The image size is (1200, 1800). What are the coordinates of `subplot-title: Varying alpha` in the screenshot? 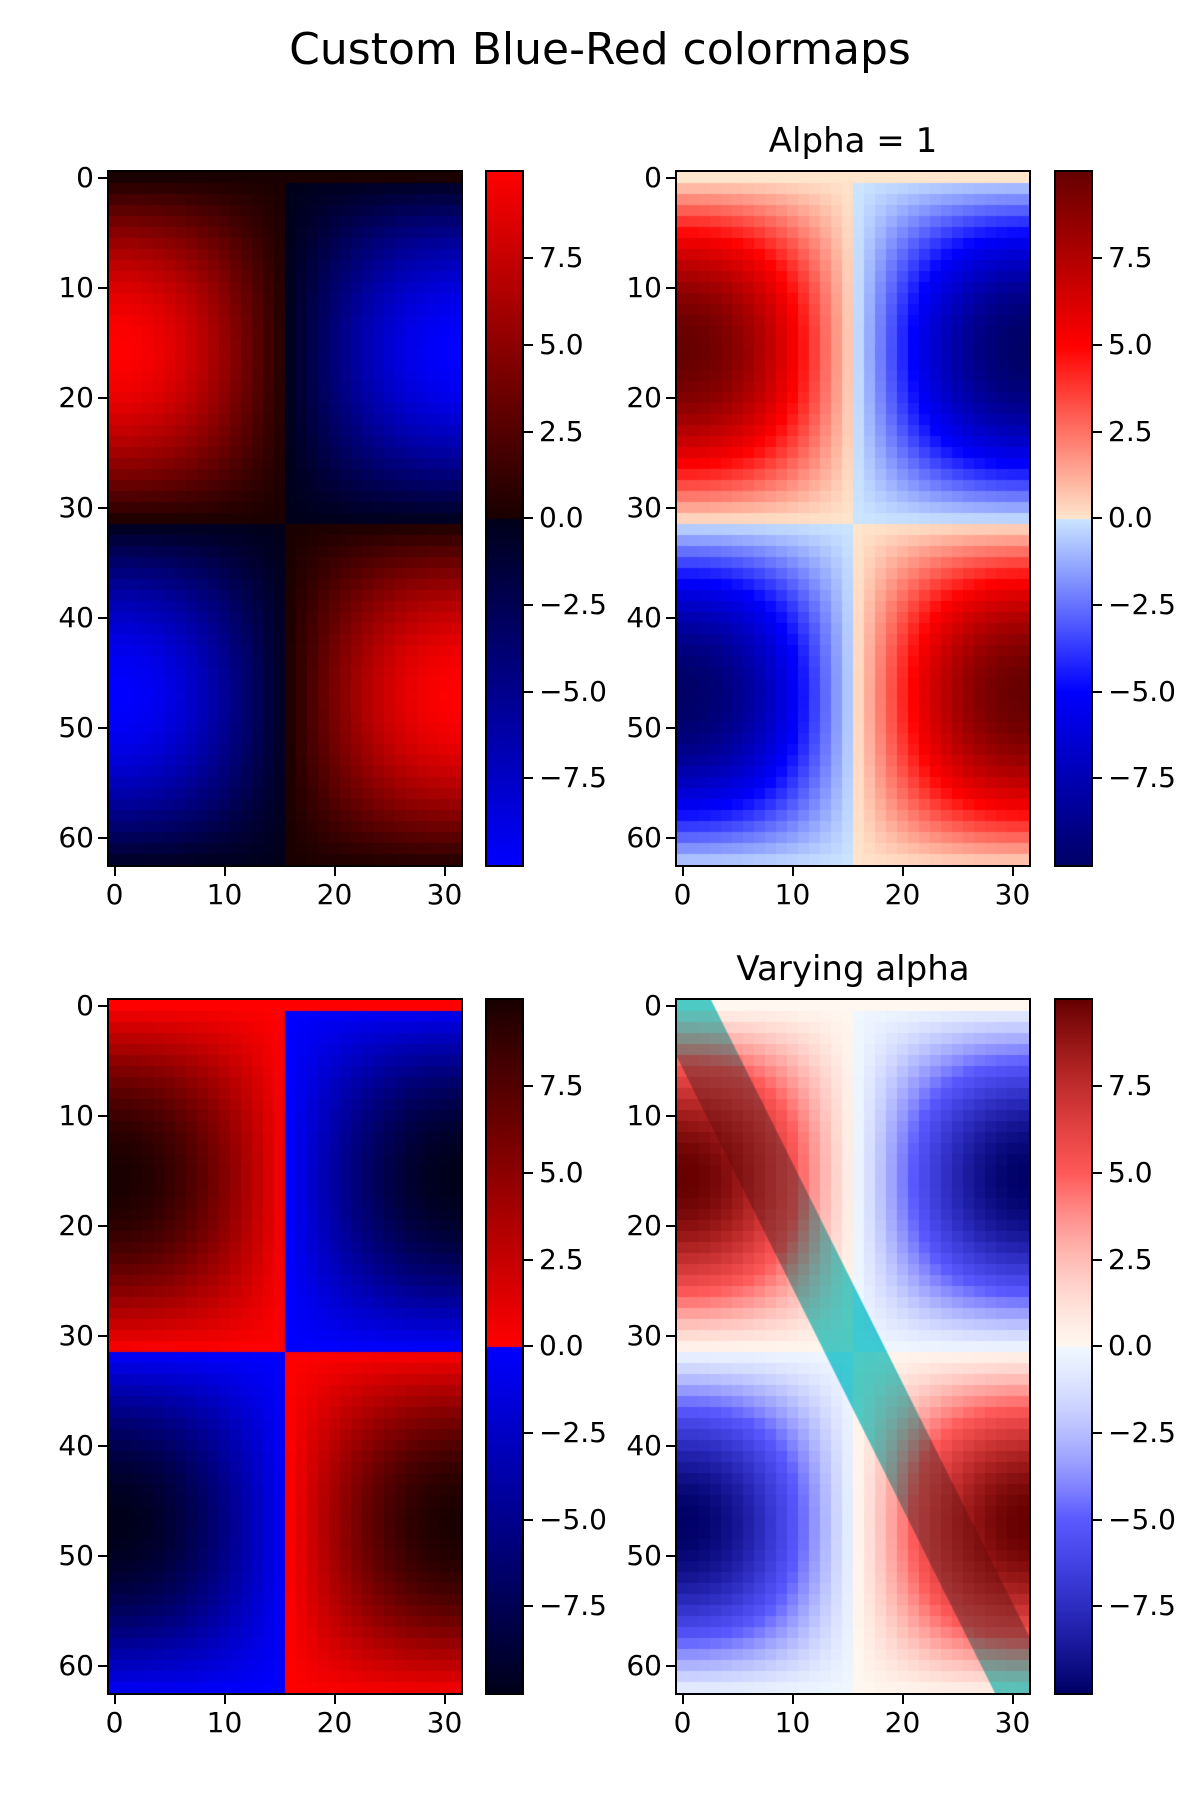 It's located at (853, 969).